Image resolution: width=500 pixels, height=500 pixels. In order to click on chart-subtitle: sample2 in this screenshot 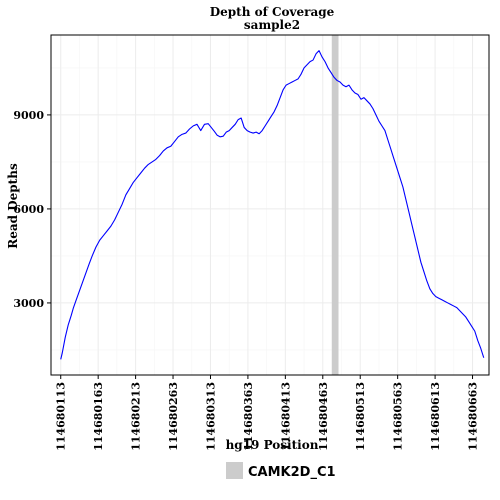, I will do `click(272, 25)`.